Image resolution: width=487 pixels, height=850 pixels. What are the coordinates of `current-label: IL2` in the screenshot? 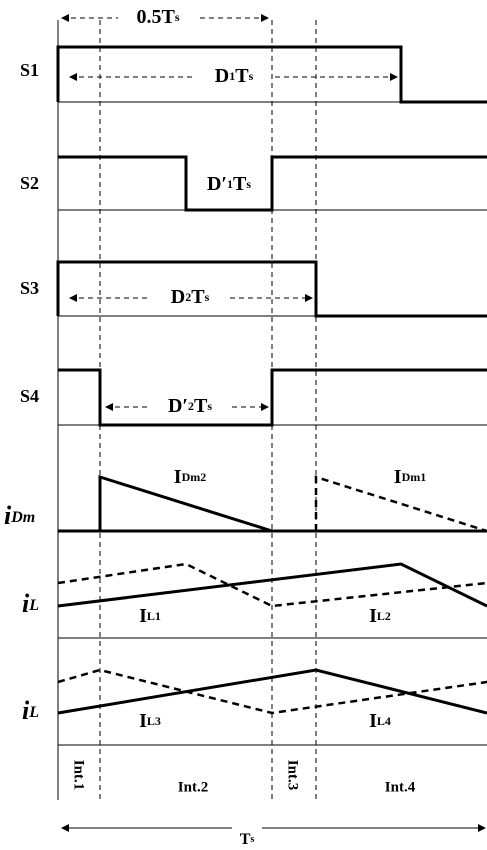 It's located at (380, 616).